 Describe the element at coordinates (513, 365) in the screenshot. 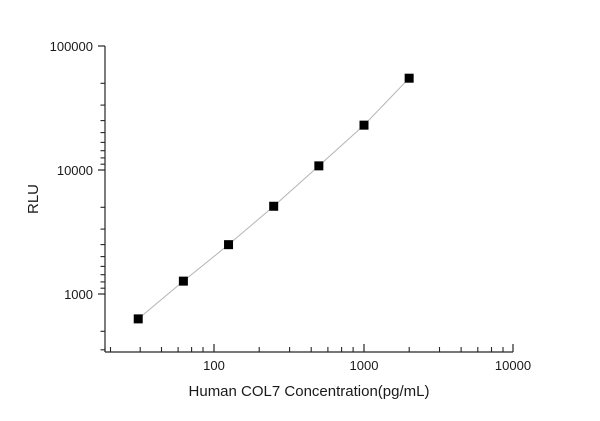

I see `x-tick-label-10000: 10000` at that location.